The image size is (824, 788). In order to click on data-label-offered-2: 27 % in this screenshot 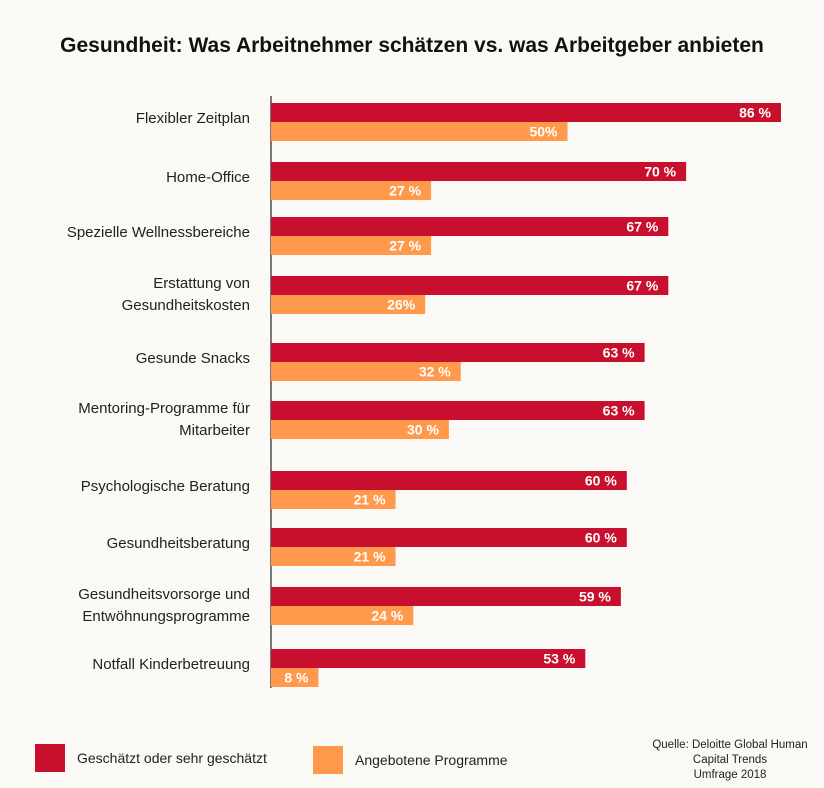, I will do `click(405, 246)`.